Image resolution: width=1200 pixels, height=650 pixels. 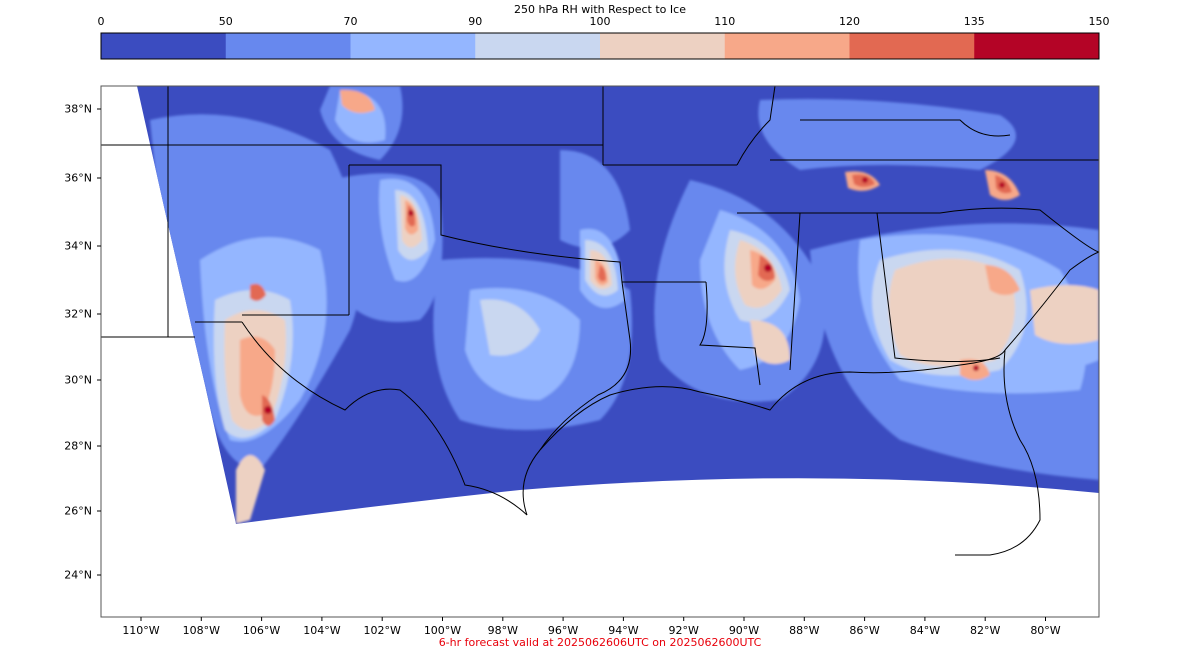 I want to click on figure-title: 250 hPa RH with Respect to Ice, so click(x=600, y=9).